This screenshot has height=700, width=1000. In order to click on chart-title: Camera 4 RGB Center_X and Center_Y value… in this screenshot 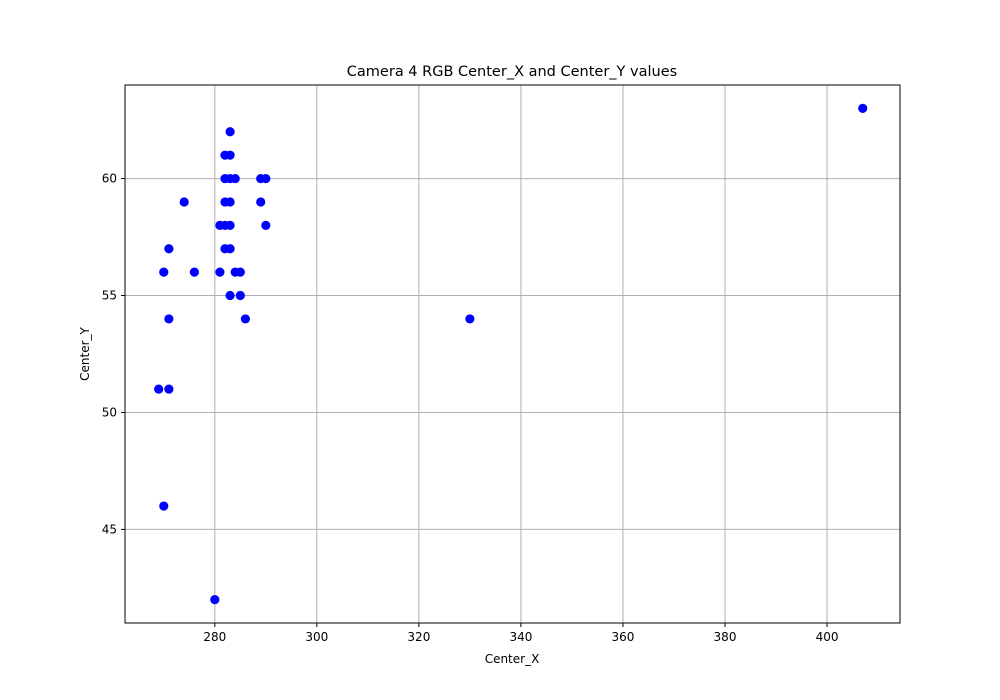, I will do `click(512, 72)`.